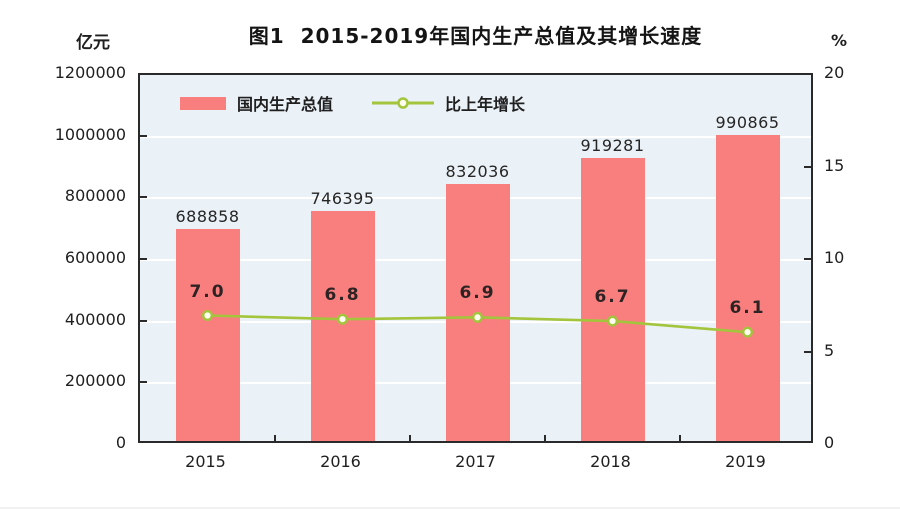  What do you see at coordinates (205, 461) in the screenshot?
I see `x-axis-year-label: 2015` at bounding box center [205, 461].